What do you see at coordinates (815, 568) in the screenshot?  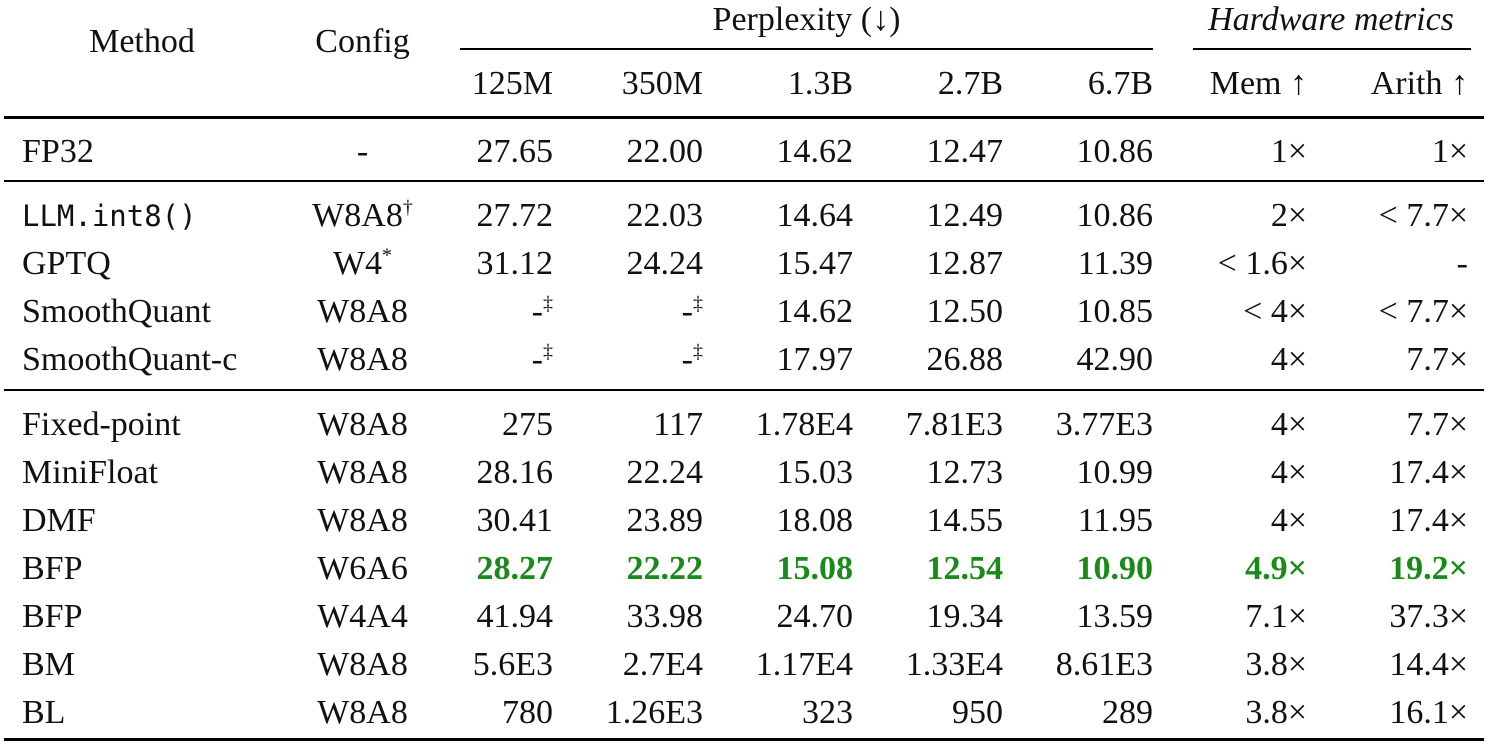 I see `perplexity-value: 15.08` at bounding box center [815, 568].